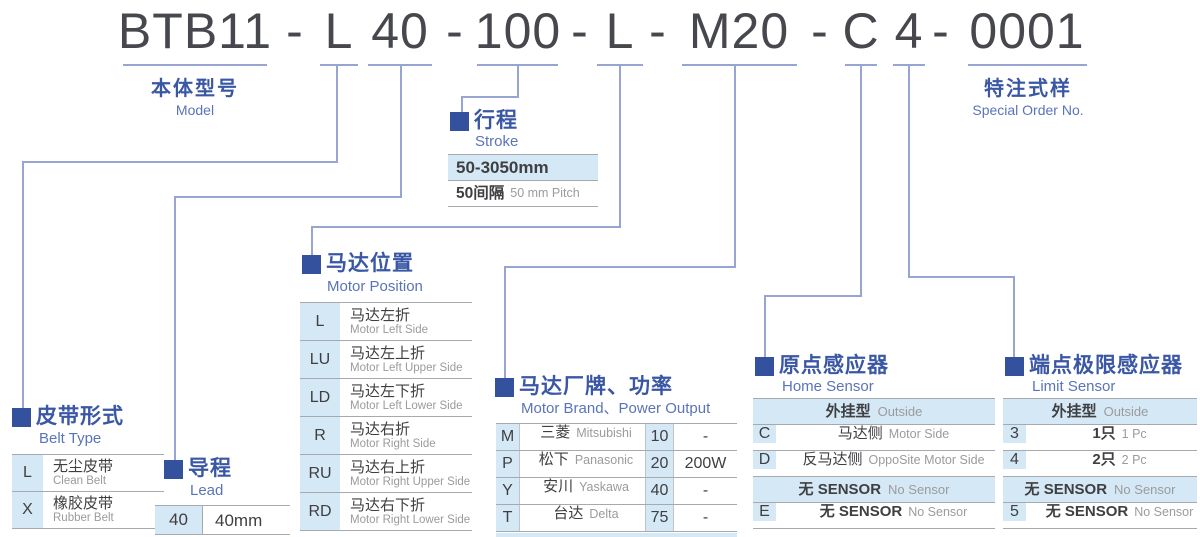  Describe the element at coordinates (765, 460) in the screenshot. I see `home-sensor-code: D` at that location.